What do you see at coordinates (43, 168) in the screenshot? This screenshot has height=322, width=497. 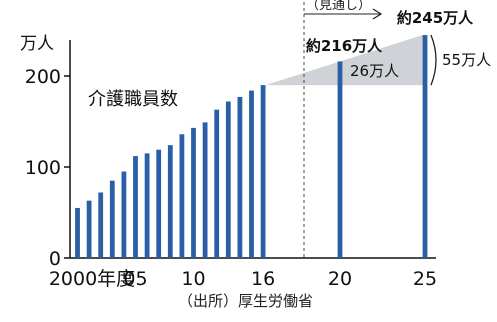 I see `y-tick-label: 100` at bounding box center [43, 168].